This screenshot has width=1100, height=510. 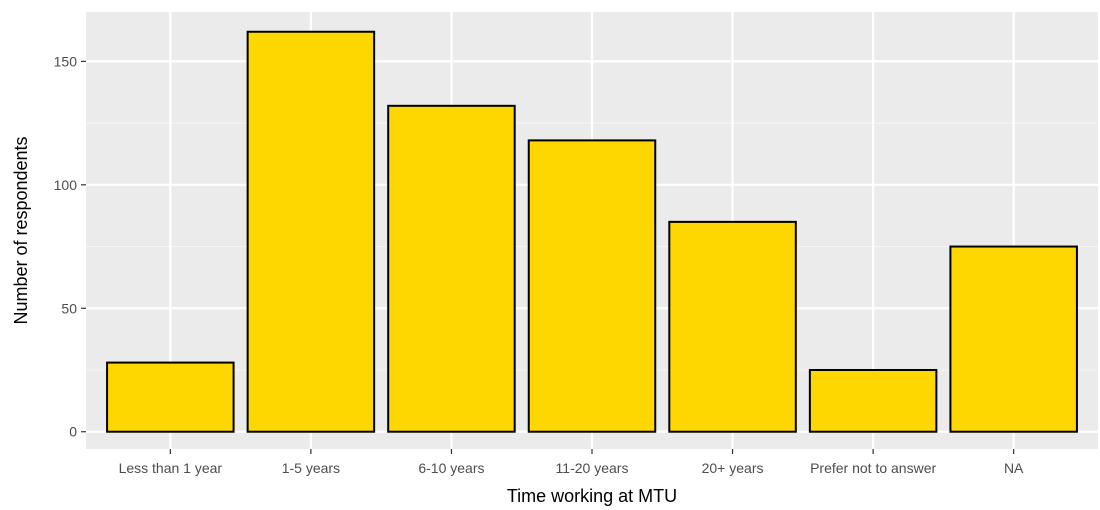 I want to click on x-axis-title: Time working at MTU, so click(x=592, y=496).